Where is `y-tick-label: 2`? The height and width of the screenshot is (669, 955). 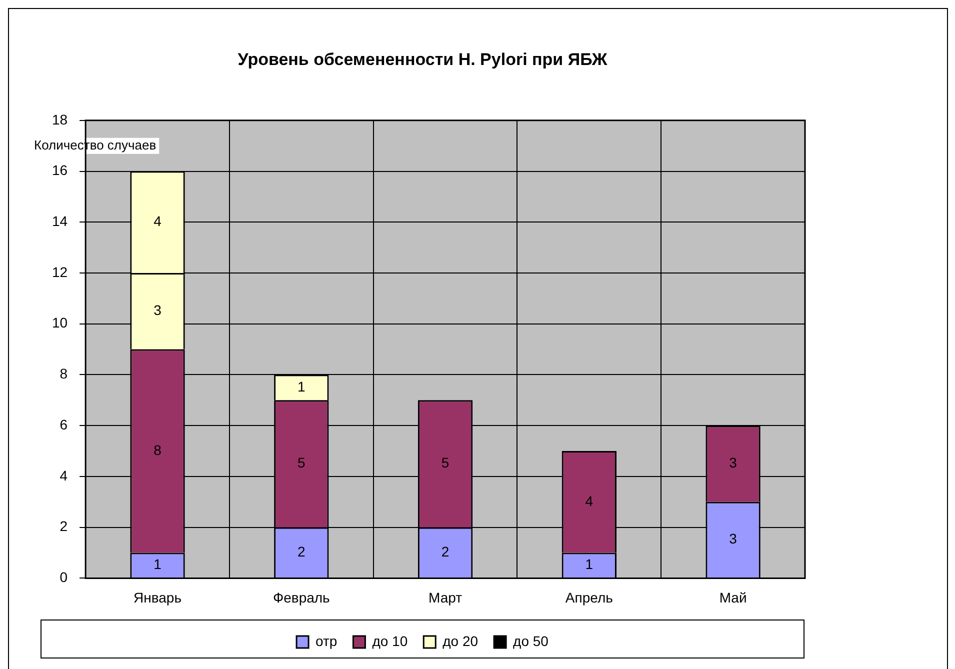
y-tick-label: 2 is located at coordinates (64, 526).